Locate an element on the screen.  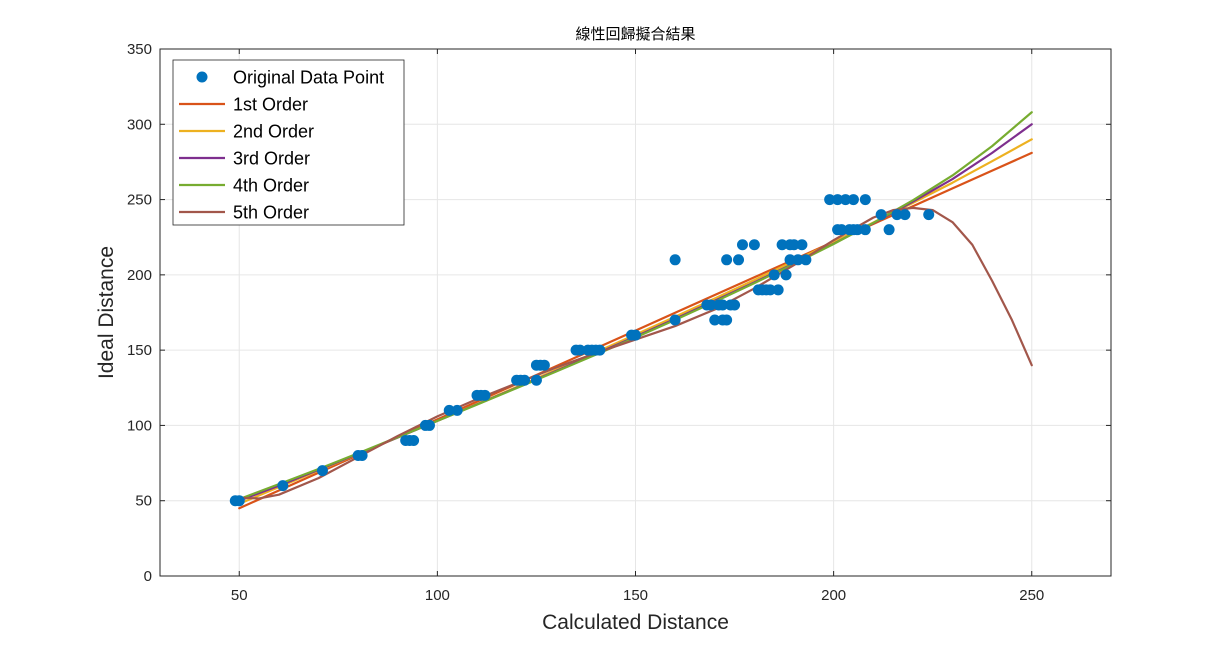
y-tick-label: 150 is located at coordinates (139, 350).